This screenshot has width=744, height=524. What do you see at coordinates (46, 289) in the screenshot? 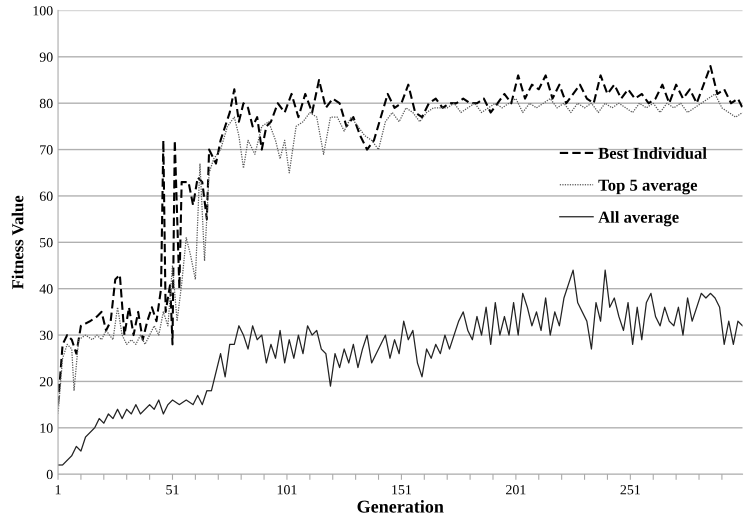
I see `y-tick-label: 40` at bounding box center [46, 289].